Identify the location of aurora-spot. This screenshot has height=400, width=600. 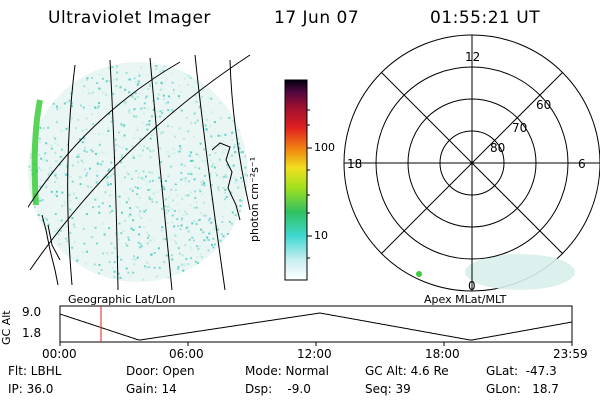
(419, 274).